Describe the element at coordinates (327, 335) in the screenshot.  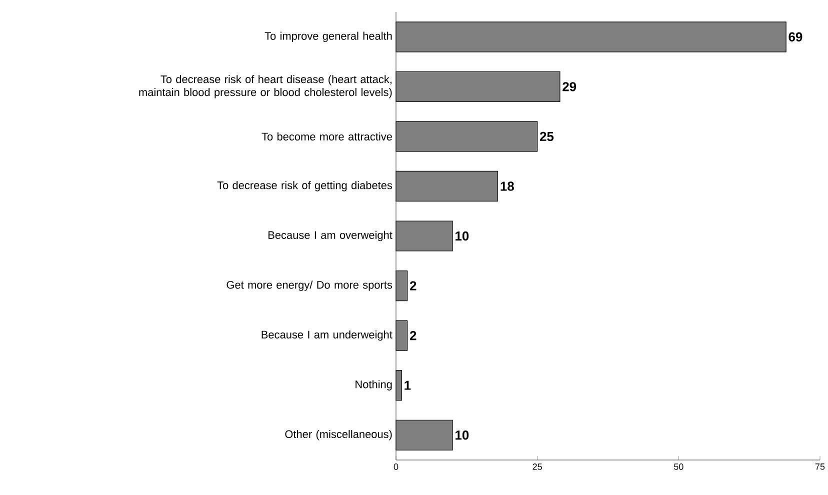
I see `y-tick-label: Because I am underweight` at that location.